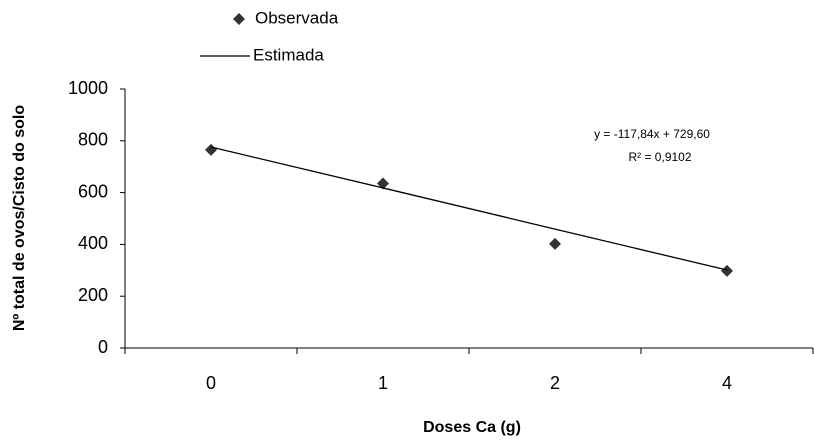 Image resolution: width=814 pixels, height=444 pixels. I want to click on legend-label: Observada, so click(297, 17).